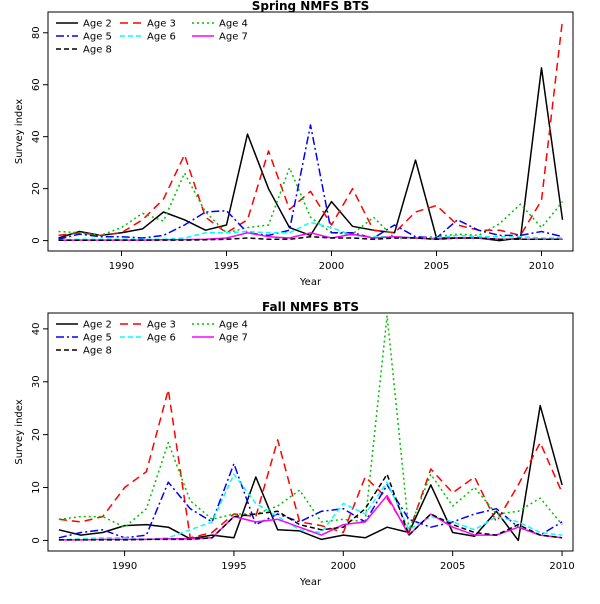 Image resolution: width=600 pixels, height=604 pixels. I want to click on chart-title: Fall NMFS BTS, so click(310, 307).